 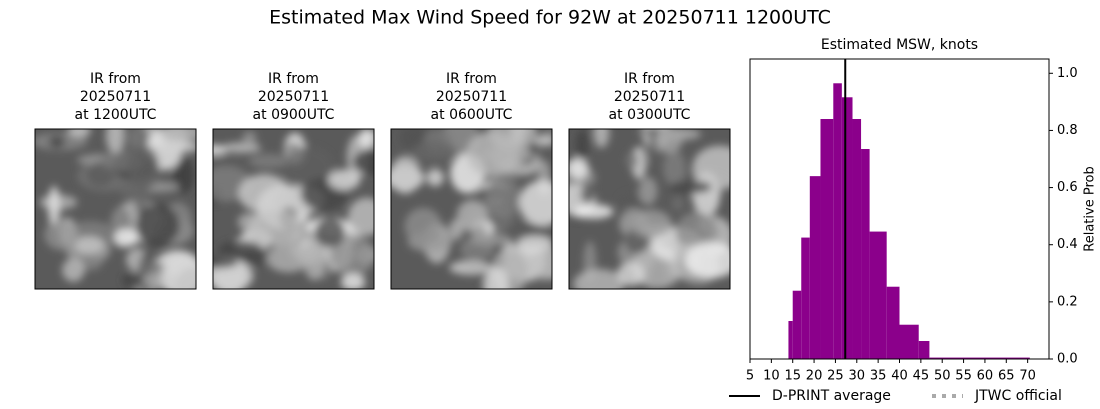 What do you see at coordinates (899, 45) in the screenshot?
I see `chart-title: Estimated MSW, knots` at bounding box center [899, 45].